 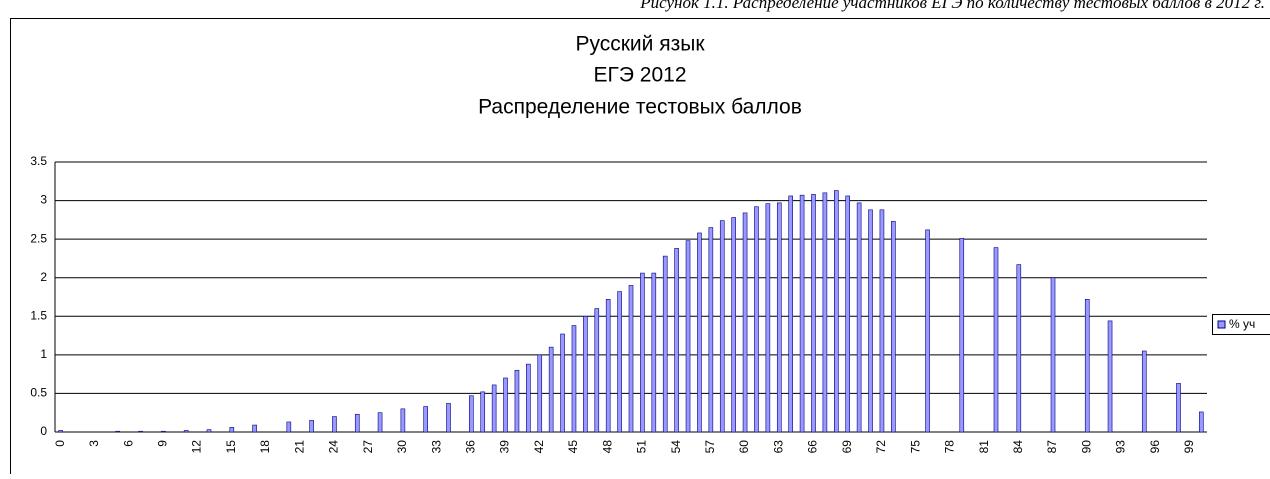 I want to click on x-tick-label: 84, so click(x=1018, y=447).